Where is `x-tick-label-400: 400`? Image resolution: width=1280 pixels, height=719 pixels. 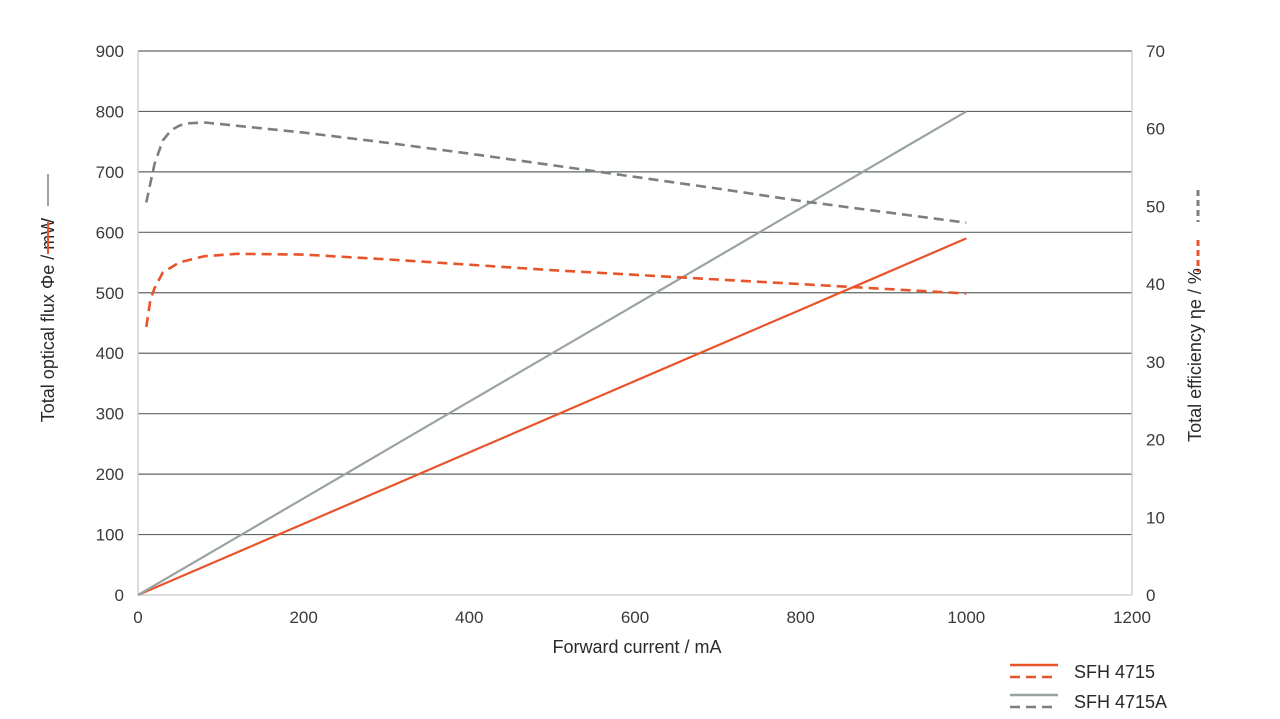
x-tick-label-400: 400 is located at coordinates (469, 617).